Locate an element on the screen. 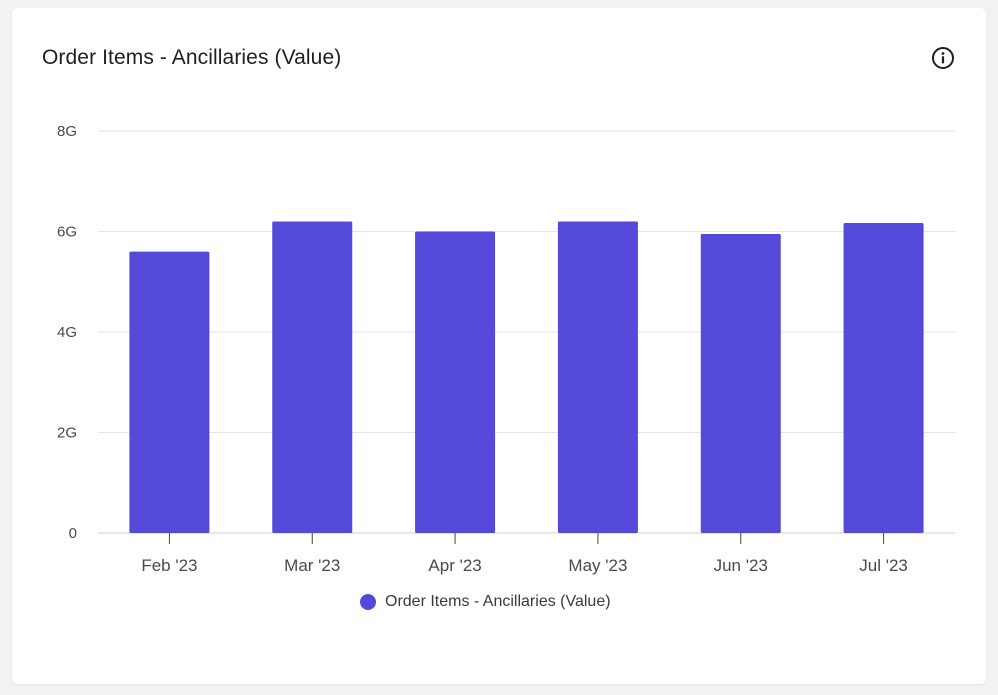  y-tick-label: 0 is located at coordinates (73, 533).